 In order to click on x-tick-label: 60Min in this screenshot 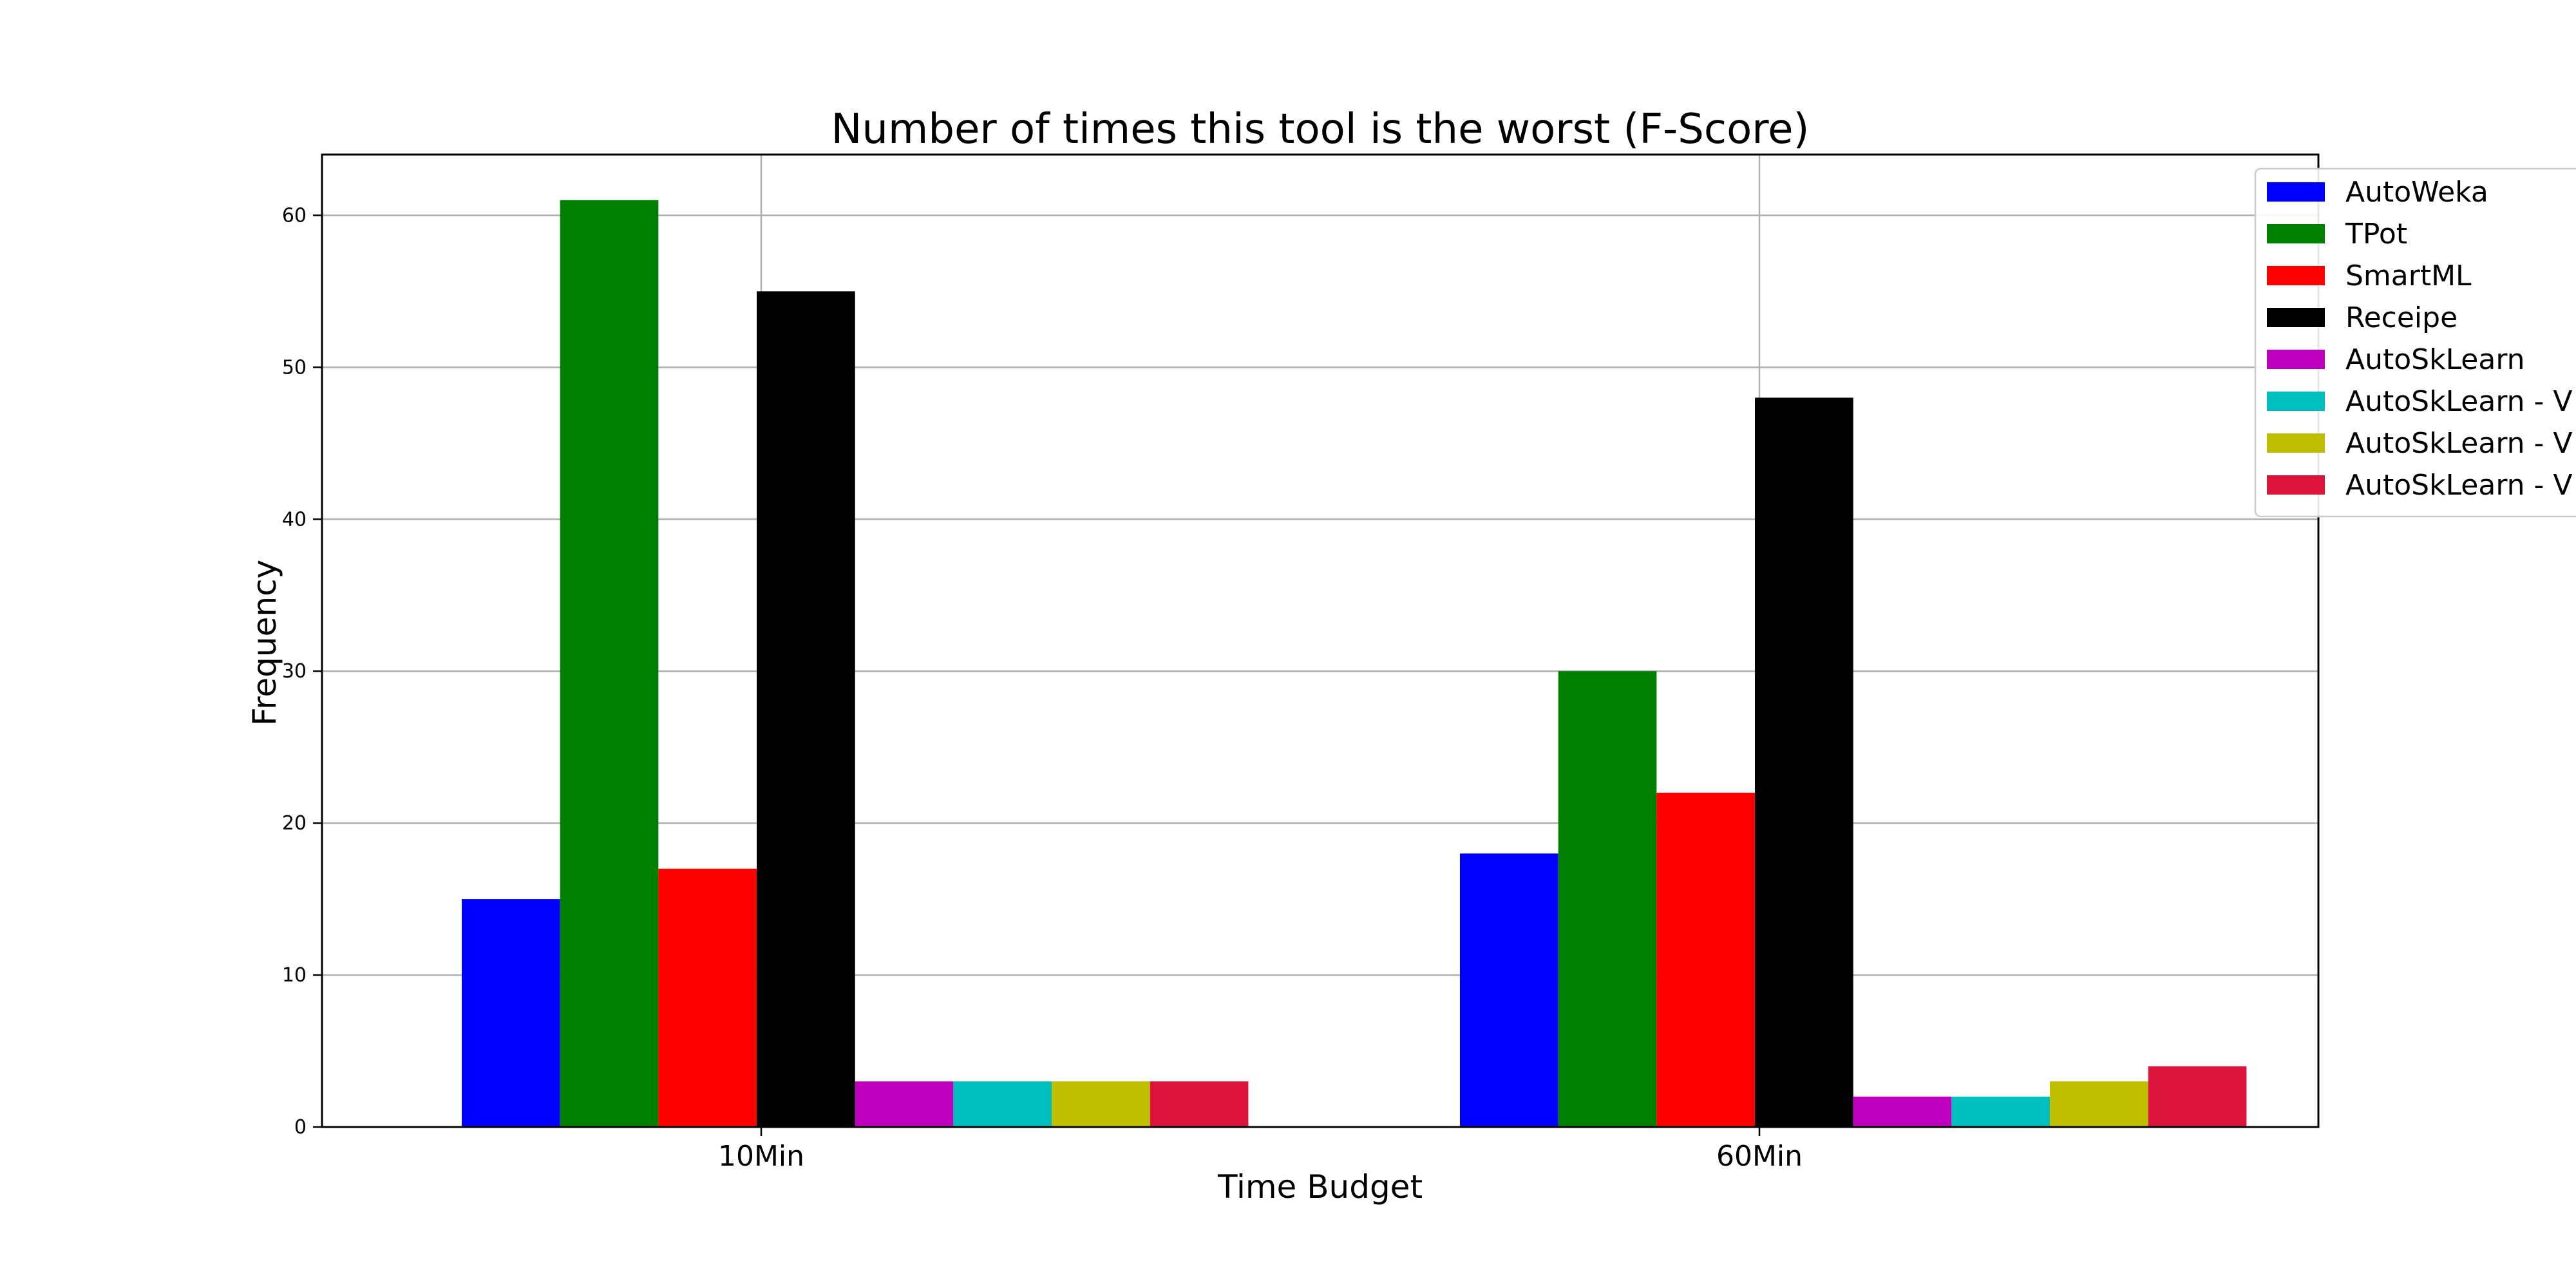, I will do `click(1760, 1157)`.